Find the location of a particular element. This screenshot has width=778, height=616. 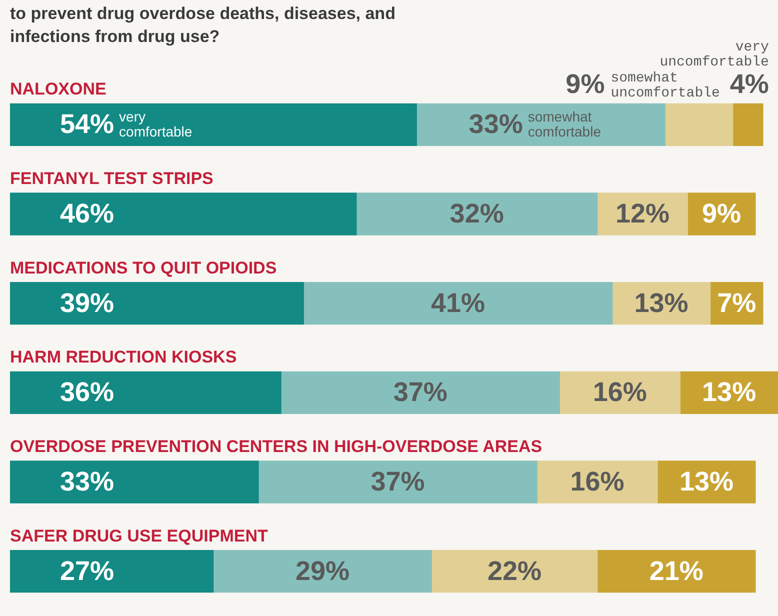

data-label: 4% is located at coordinates (749, 84).